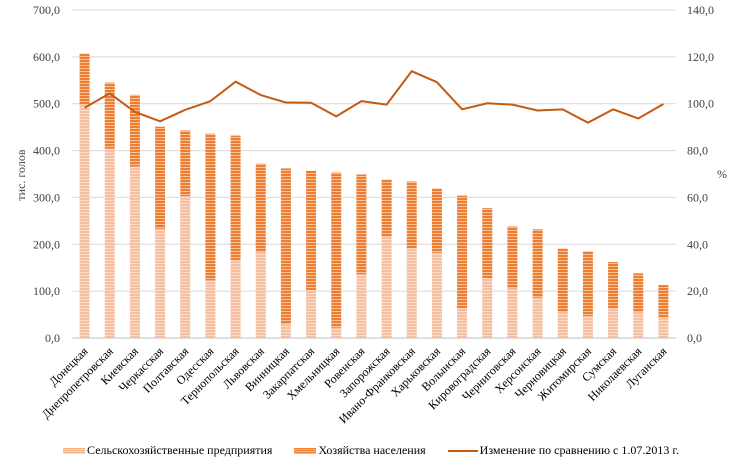  I want to click on legend-swatch-households, so click(305, 450).